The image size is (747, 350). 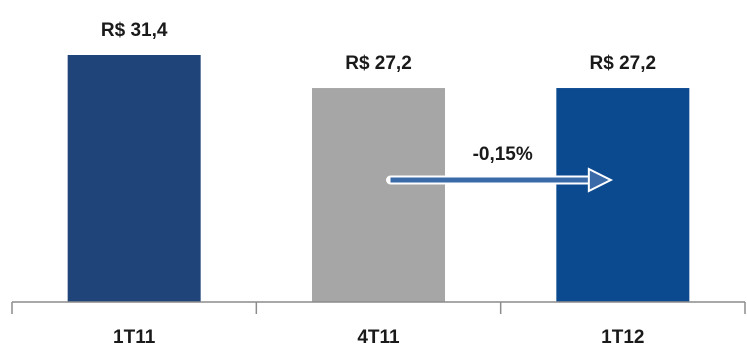 I want to click on change-label: -0,15%, so click(x=503, y=154).